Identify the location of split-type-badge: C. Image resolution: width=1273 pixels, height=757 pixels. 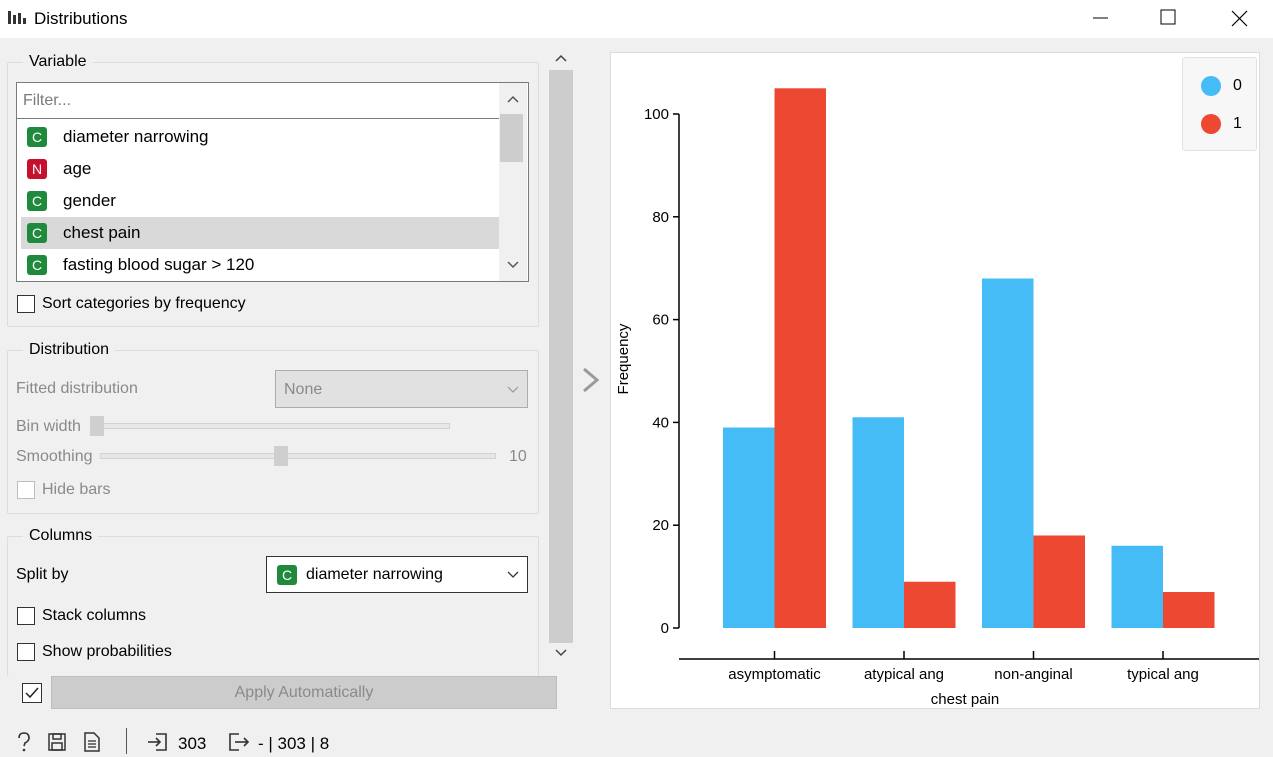
(287, 575).